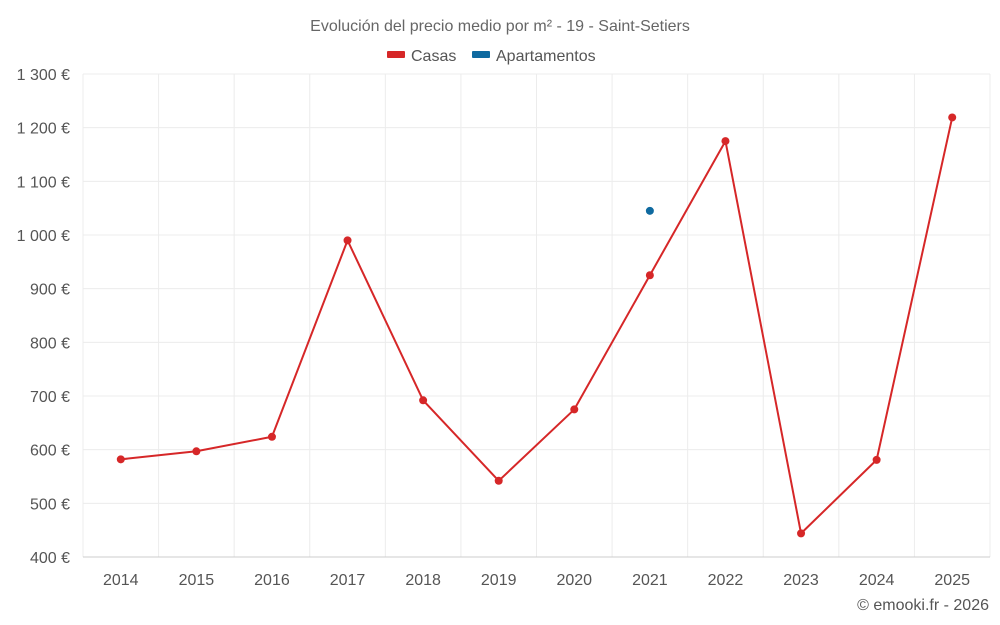 This screenshot has height=625, width=1000. I want to click on x-tick-label: 2024, so click(877, 580).